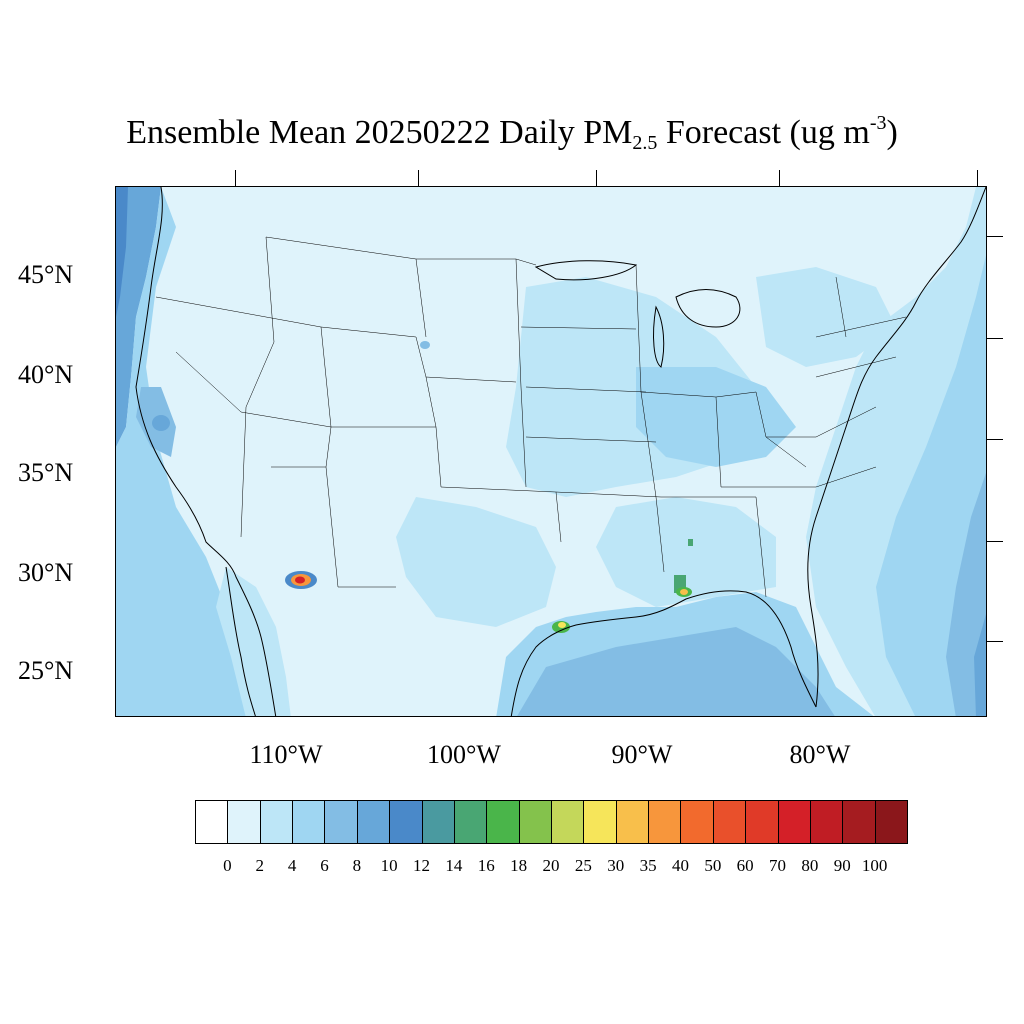  I want to click on atlantic-coastline, so click(896, 447).